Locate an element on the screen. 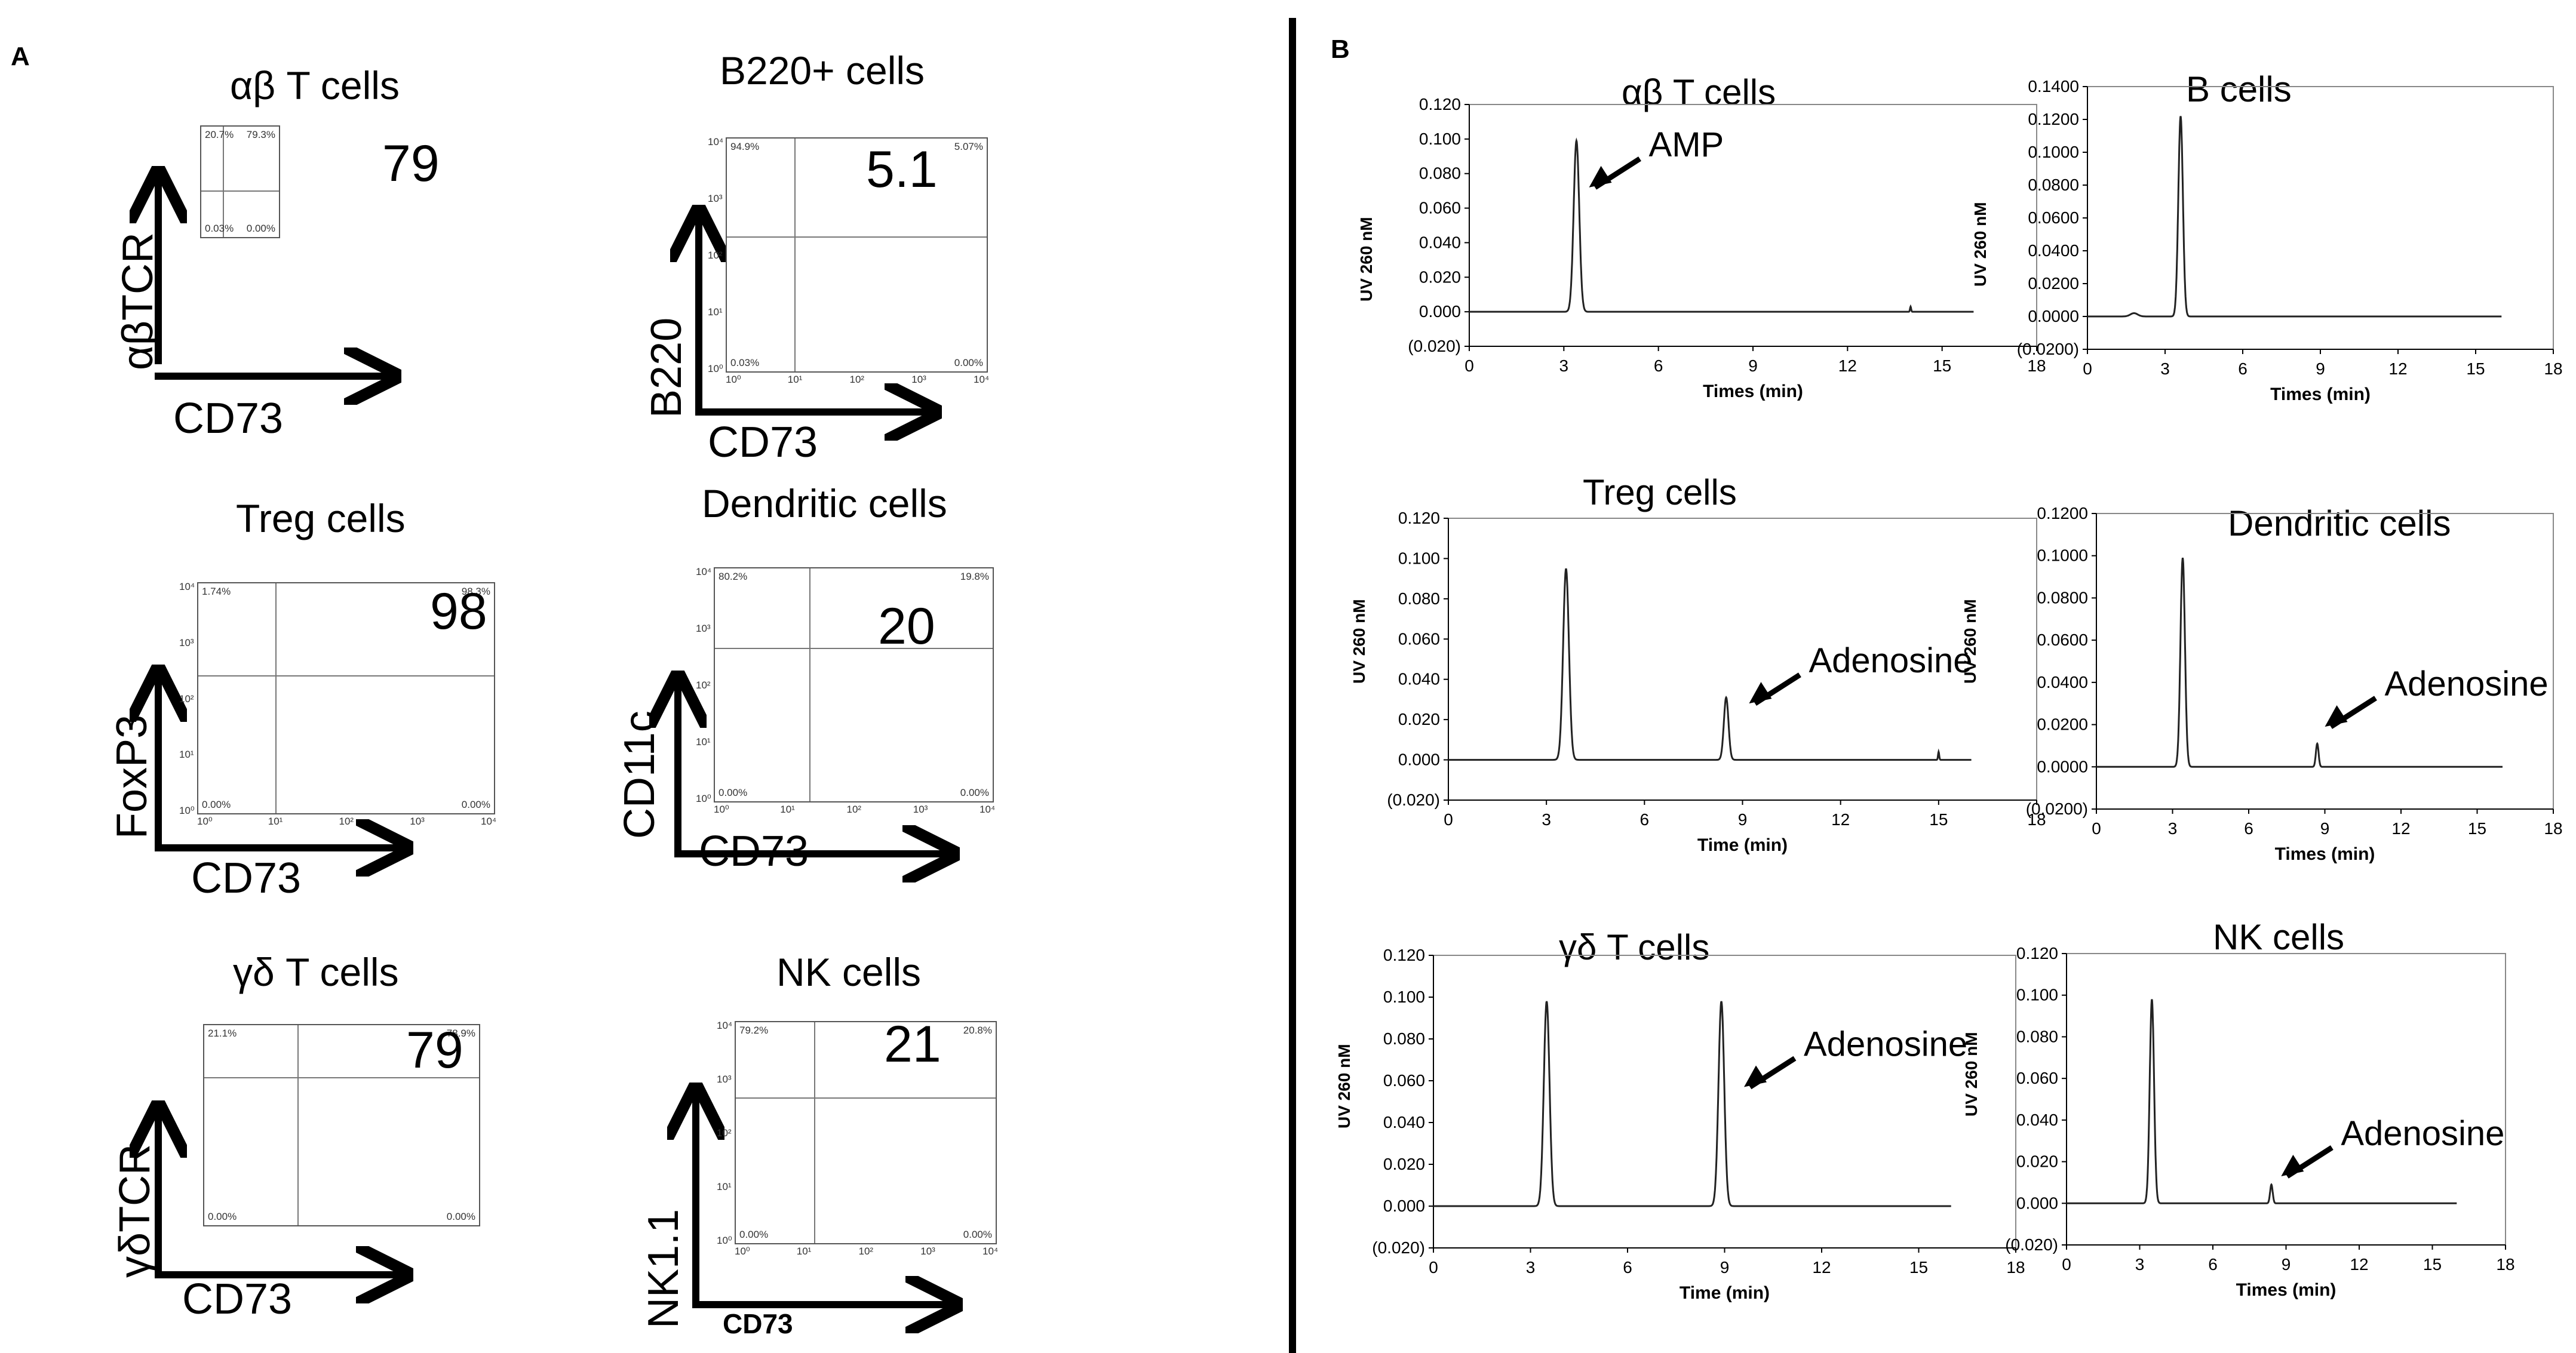  x-tick-label: 9 is located at coordinates (1753, 365).